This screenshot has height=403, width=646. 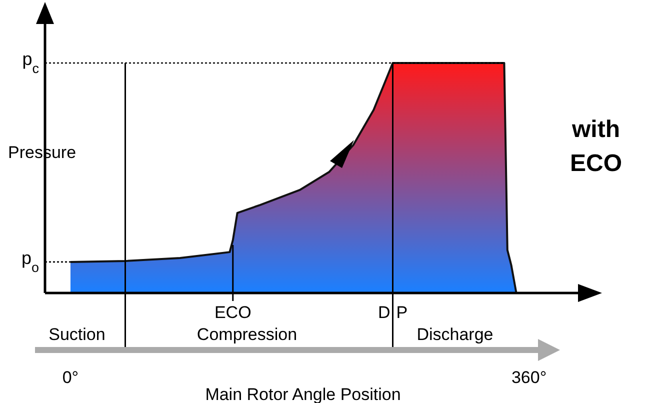 I want to click on text: Discharge, so click(x=455, y=334).